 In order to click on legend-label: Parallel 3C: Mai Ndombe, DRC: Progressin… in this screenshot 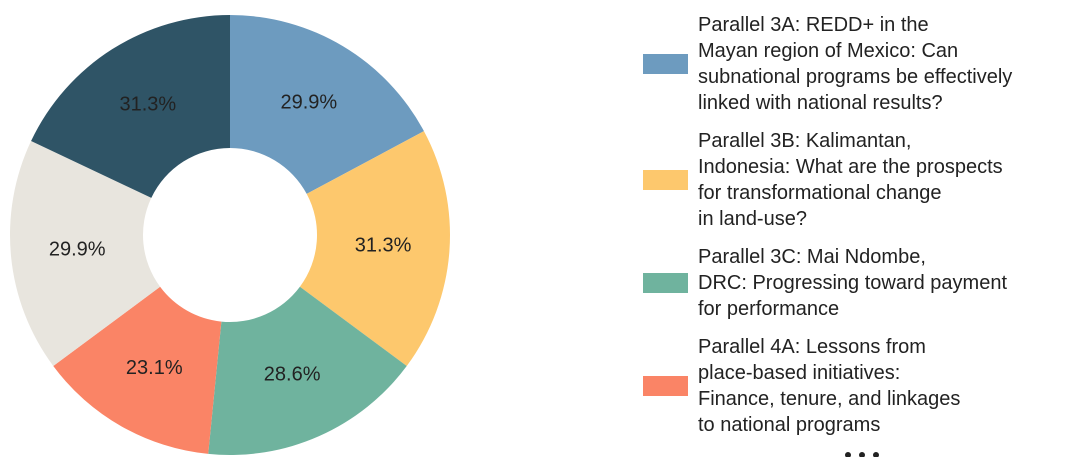, I will do `click(853, 283)`.